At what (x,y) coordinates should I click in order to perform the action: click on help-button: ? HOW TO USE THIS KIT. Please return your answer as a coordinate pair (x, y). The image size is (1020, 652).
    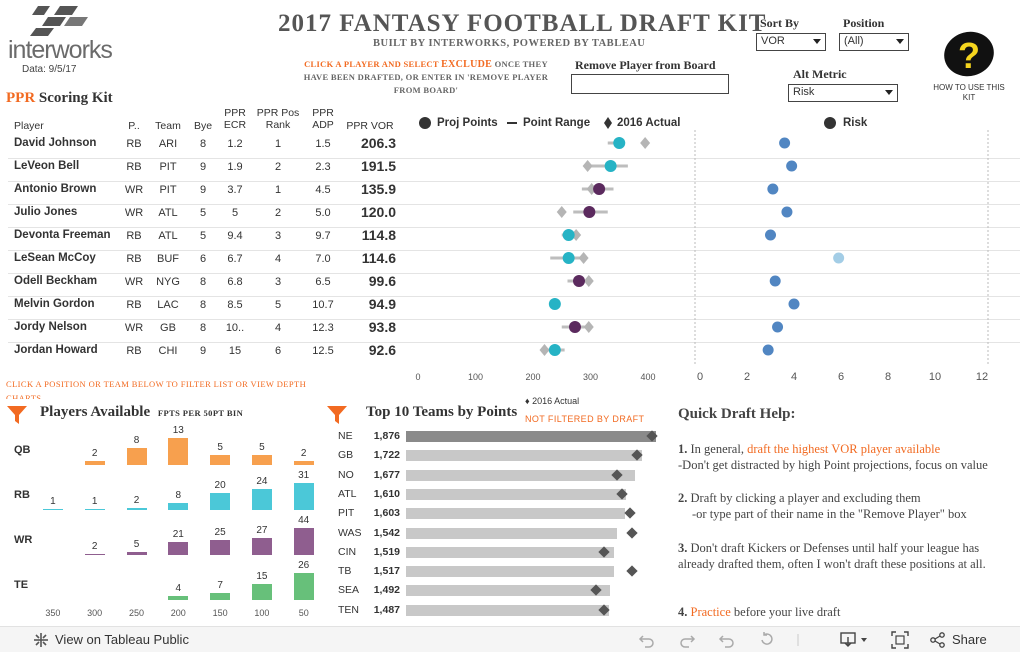
    Looking at the image, I should click on (969, 68).